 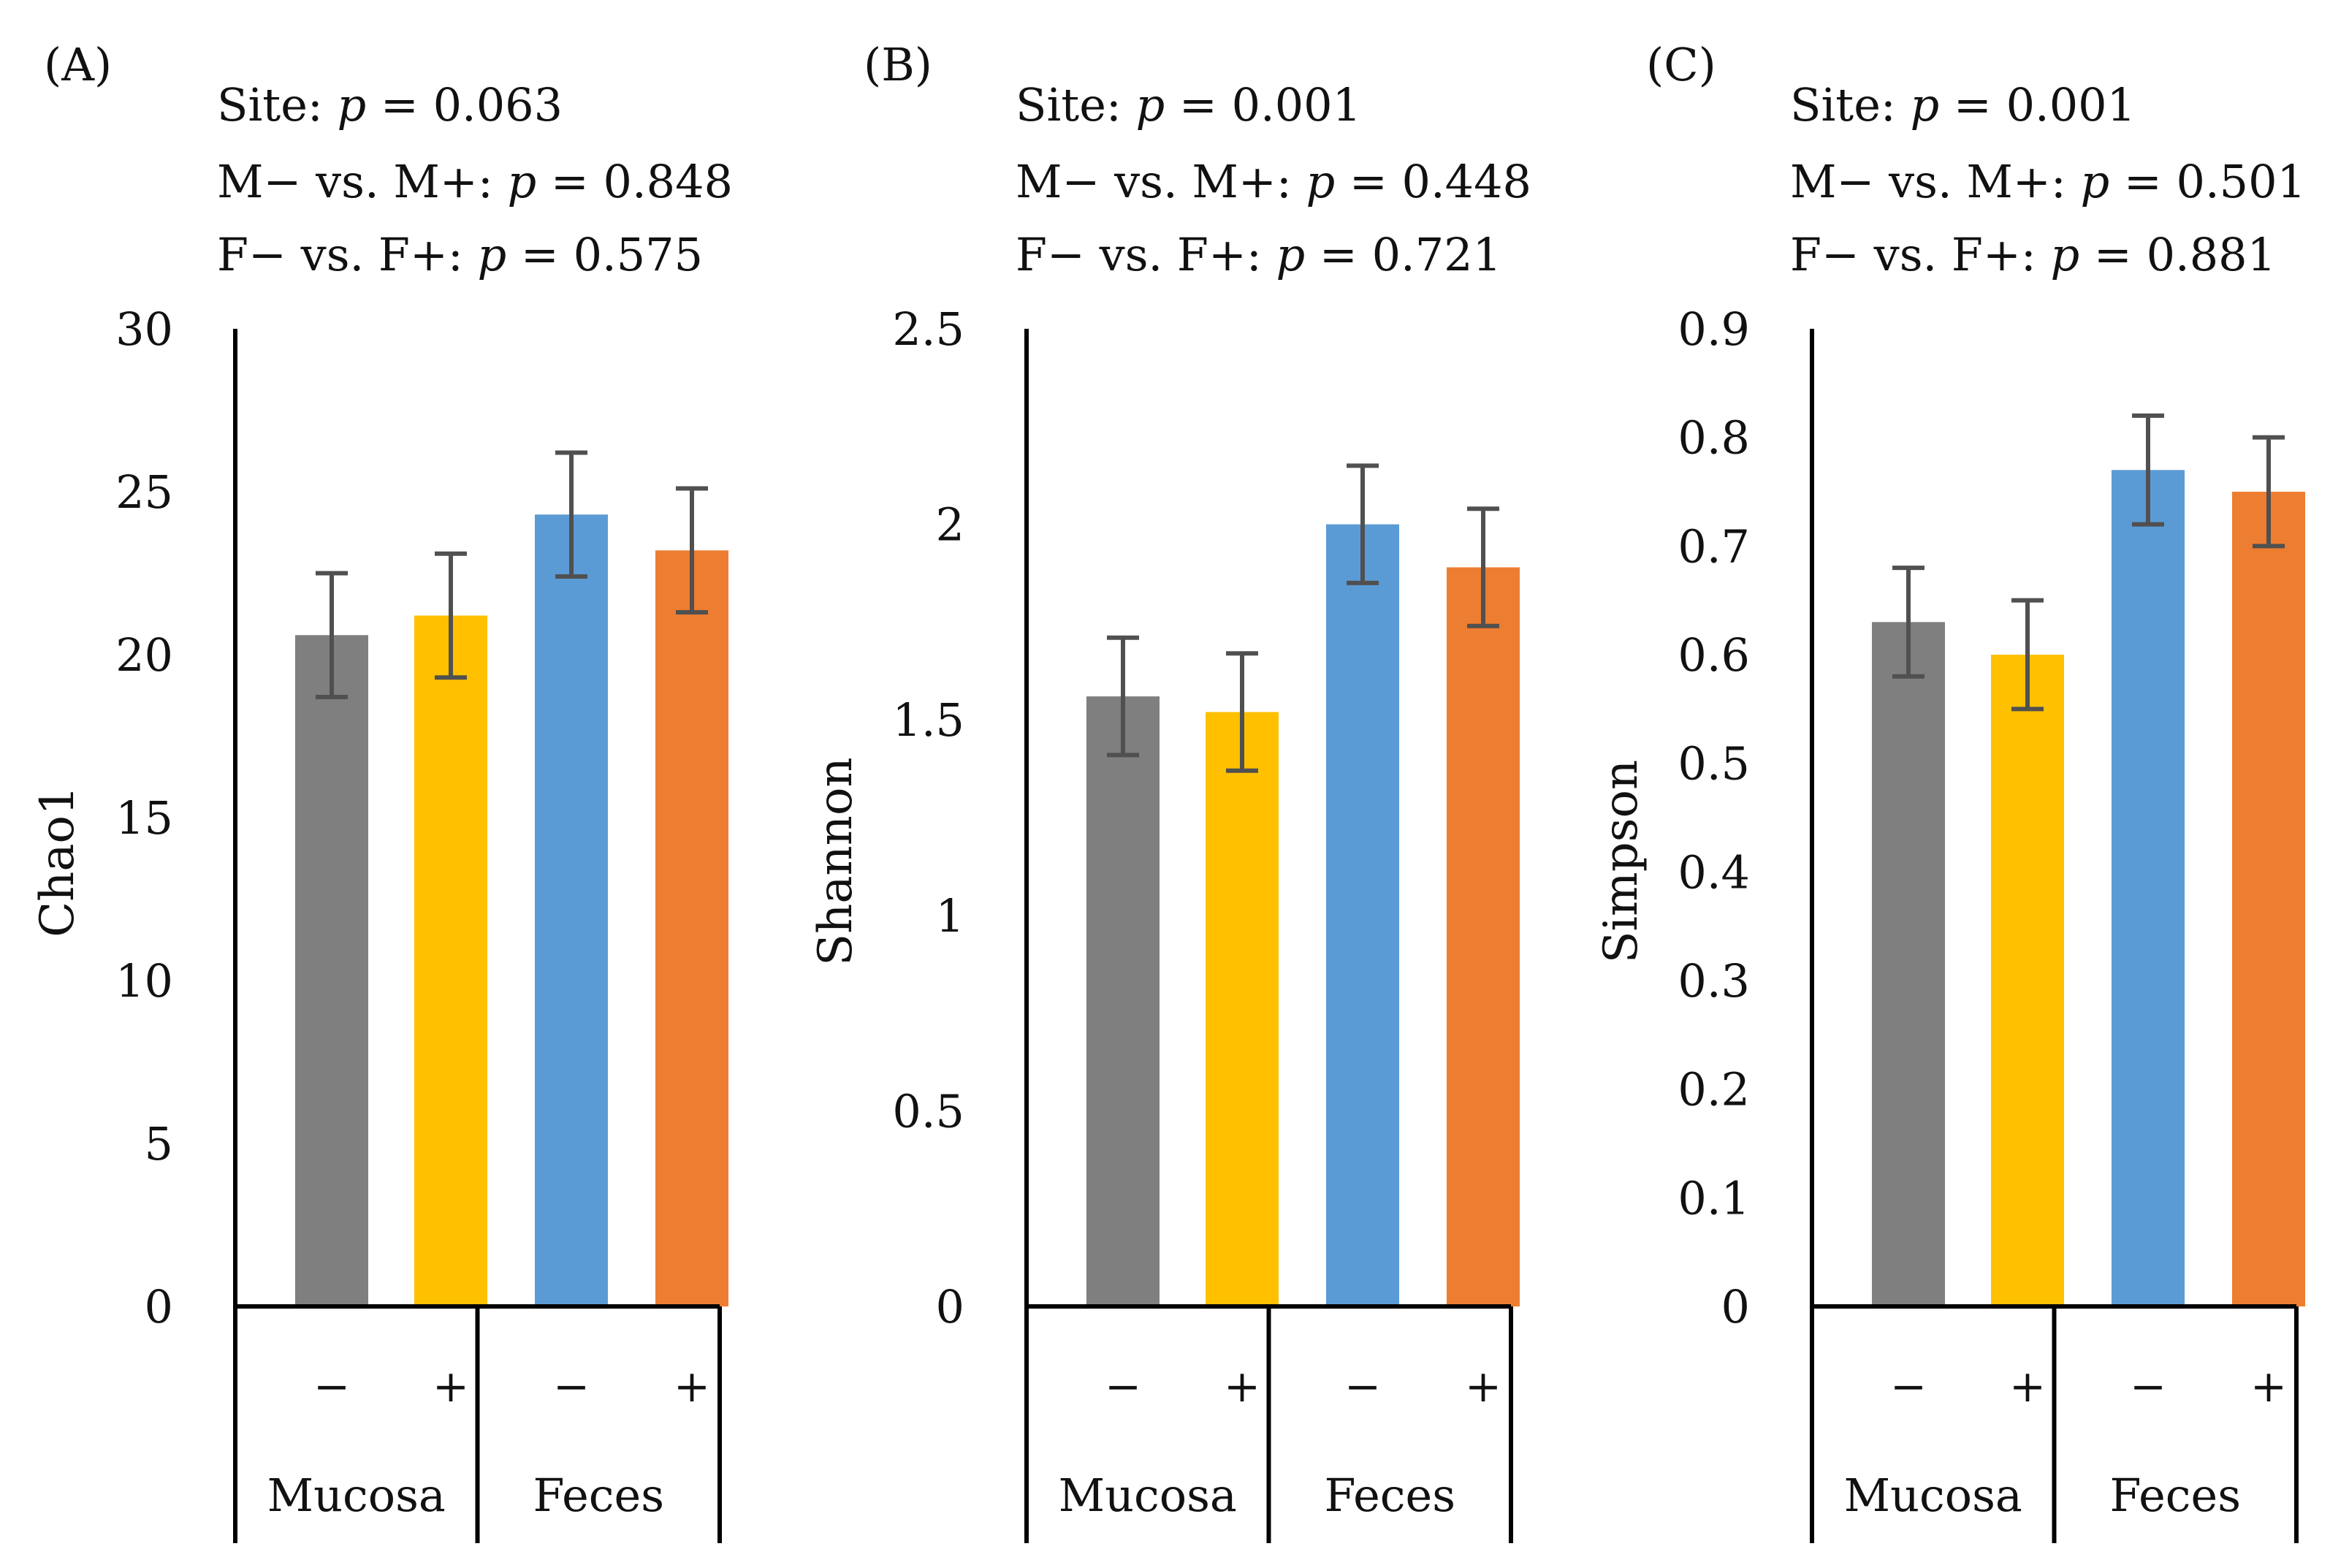 I want to click on stat-value: = 0.501, so click(x=2207, y=181).